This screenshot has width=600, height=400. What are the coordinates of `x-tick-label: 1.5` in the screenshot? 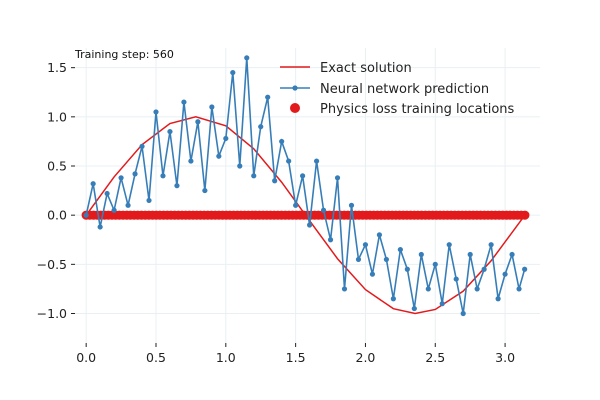 It's located at (296, 357).